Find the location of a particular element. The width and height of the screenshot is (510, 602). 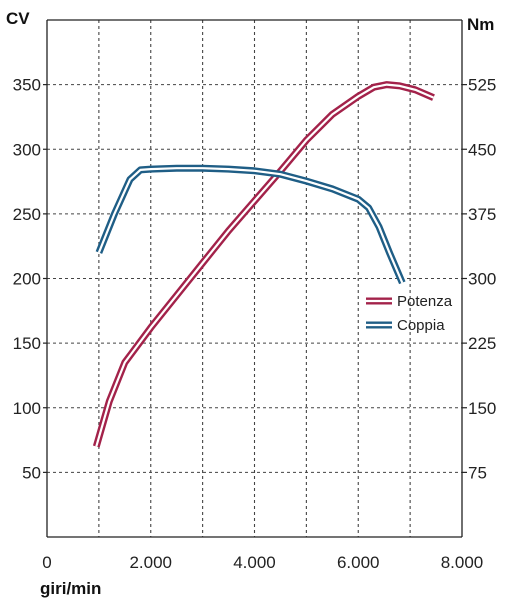

left-tick-label: 300 is located at coordinates (27, 149).